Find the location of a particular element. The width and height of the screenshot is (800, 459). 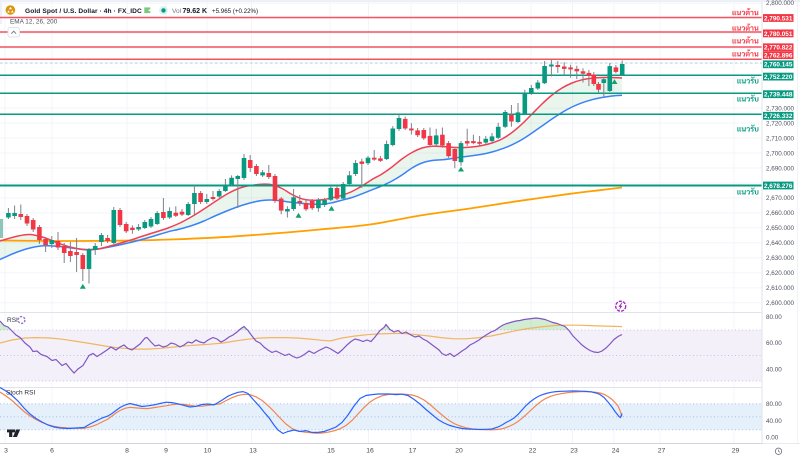

svg-text: 29 is located at coordinates (736, 451).